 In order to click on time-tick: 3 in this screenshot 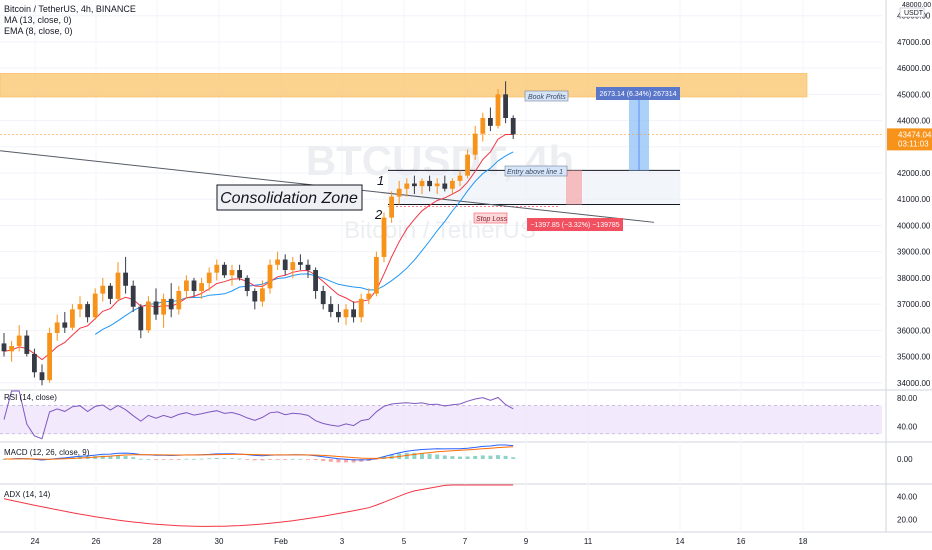, I will do `click(342, 541)`.